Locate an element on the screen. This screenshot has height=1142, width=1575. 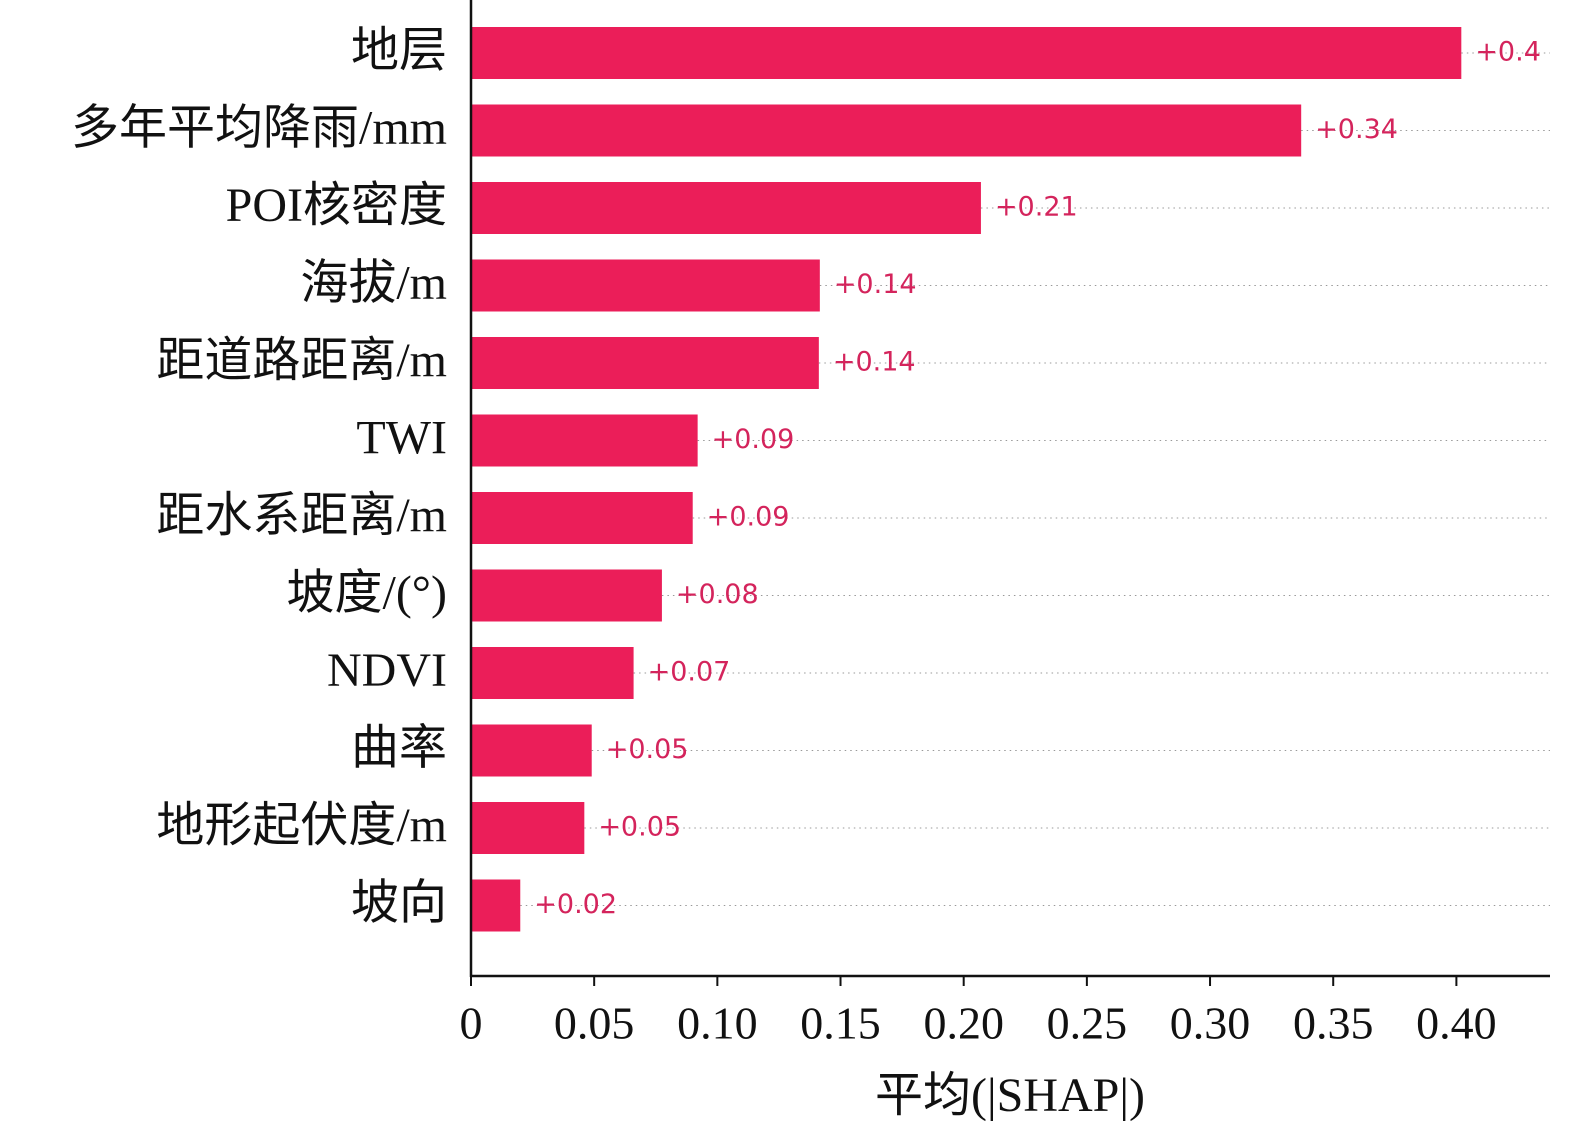
value-label: +0.21 is located at coordinates (1036, 207).